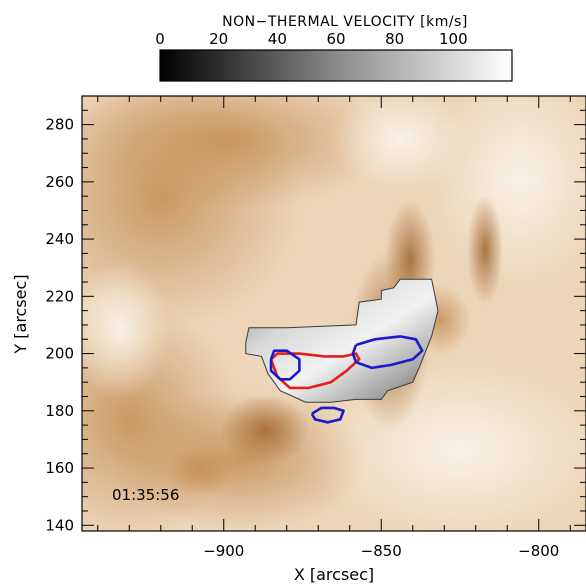 The height and width of the screenshot is (585, 586). I want to click on y-axis-label: Y [arcsec], so click(20, 314).